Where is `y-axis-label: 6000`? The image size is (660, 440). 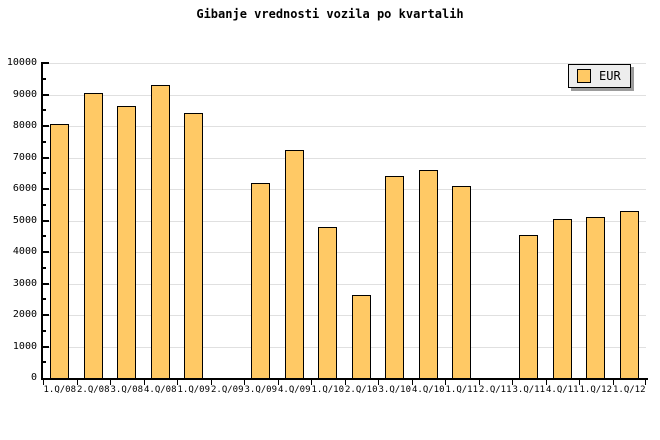 y-axis-label: 6000 is located at coordinates (24, 188).